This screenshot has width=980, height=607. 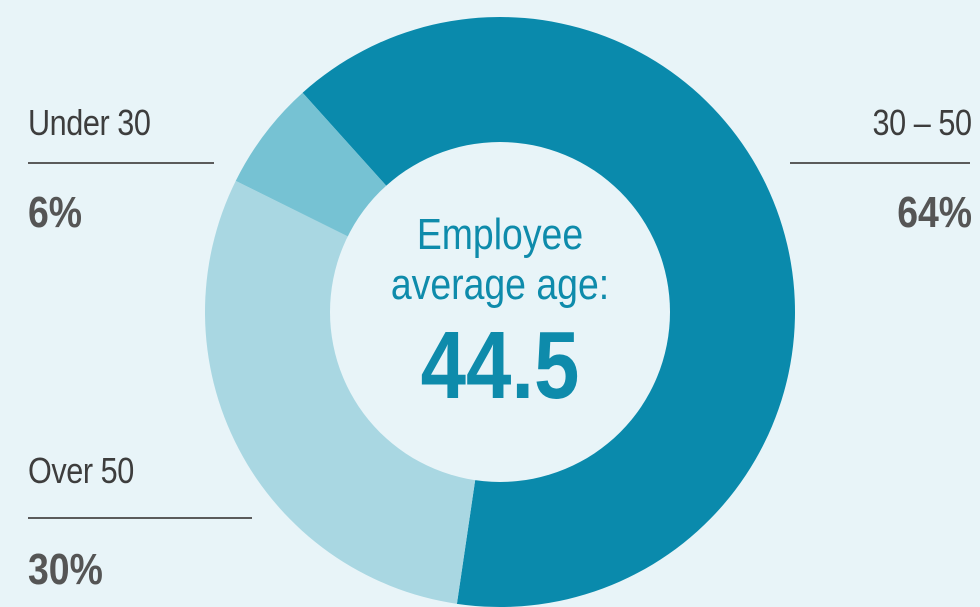 I want to click on center-value: 44.5, so click(x=500, y=365).